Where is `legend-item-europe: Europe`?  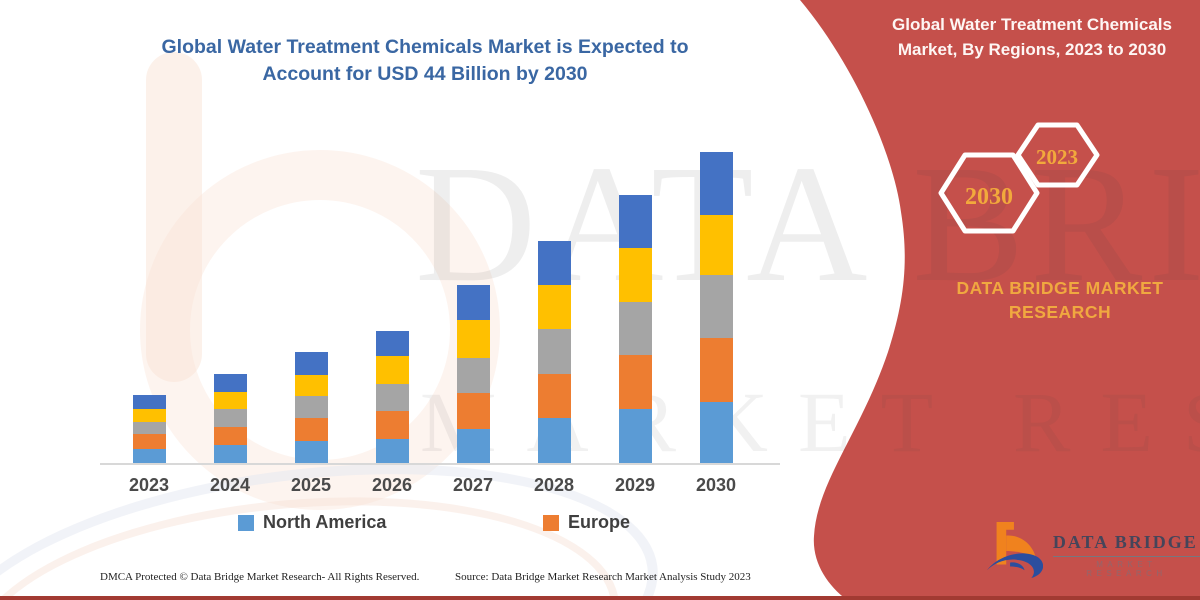
legend-item-europe: Europe is located at coordinates (586, 522).